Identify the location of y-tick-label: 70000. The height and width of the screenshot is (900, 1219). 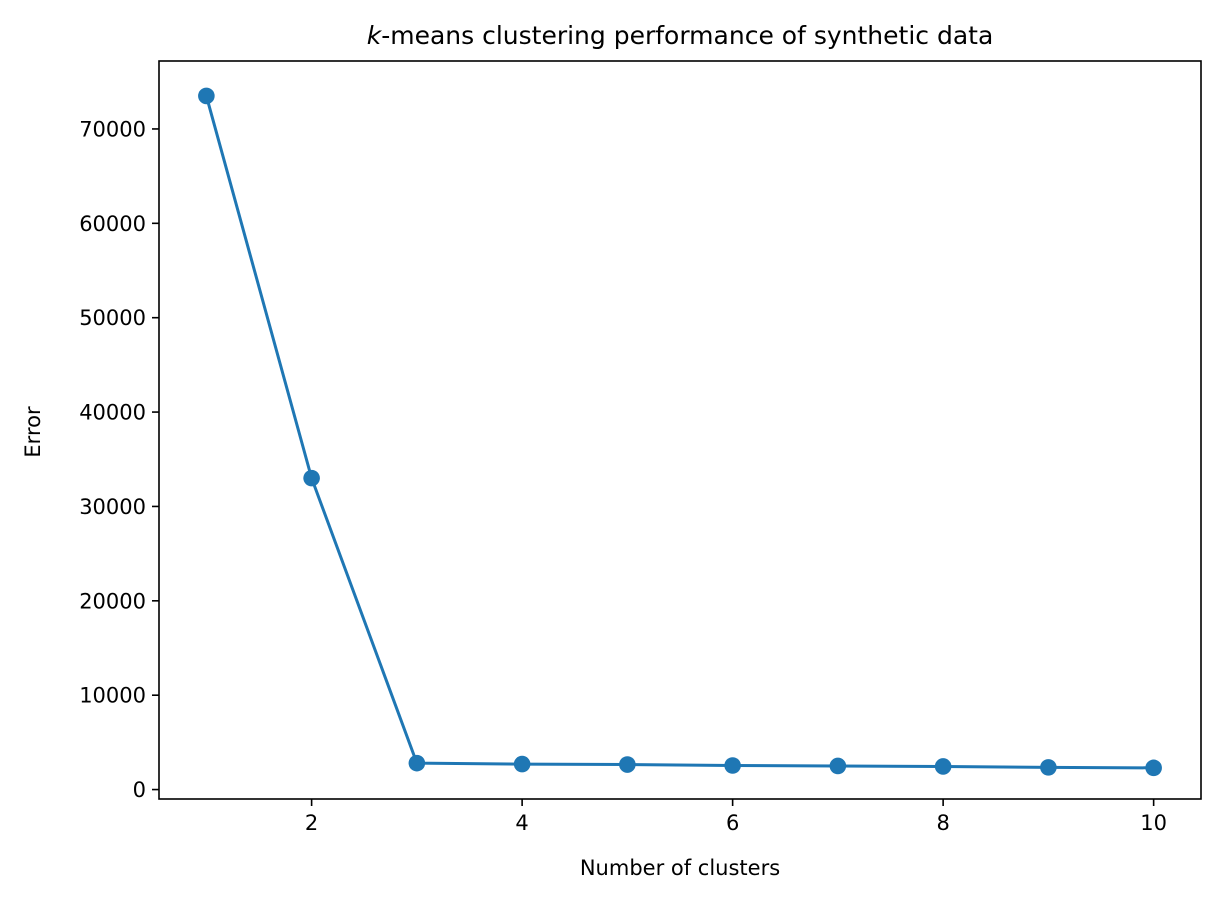
(112, 129).